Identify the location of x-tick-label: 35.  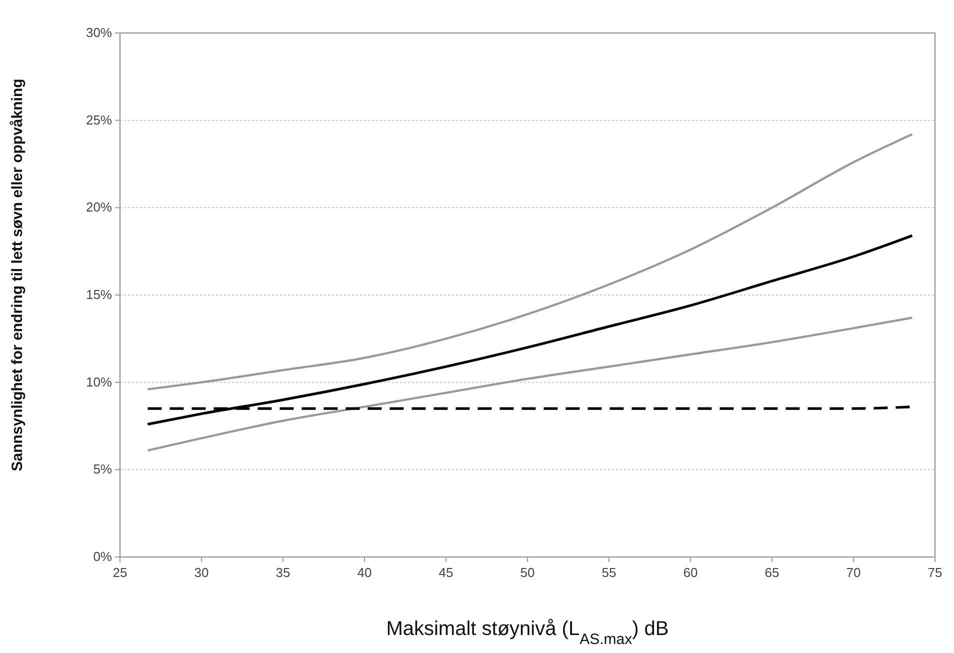
(283, 572).